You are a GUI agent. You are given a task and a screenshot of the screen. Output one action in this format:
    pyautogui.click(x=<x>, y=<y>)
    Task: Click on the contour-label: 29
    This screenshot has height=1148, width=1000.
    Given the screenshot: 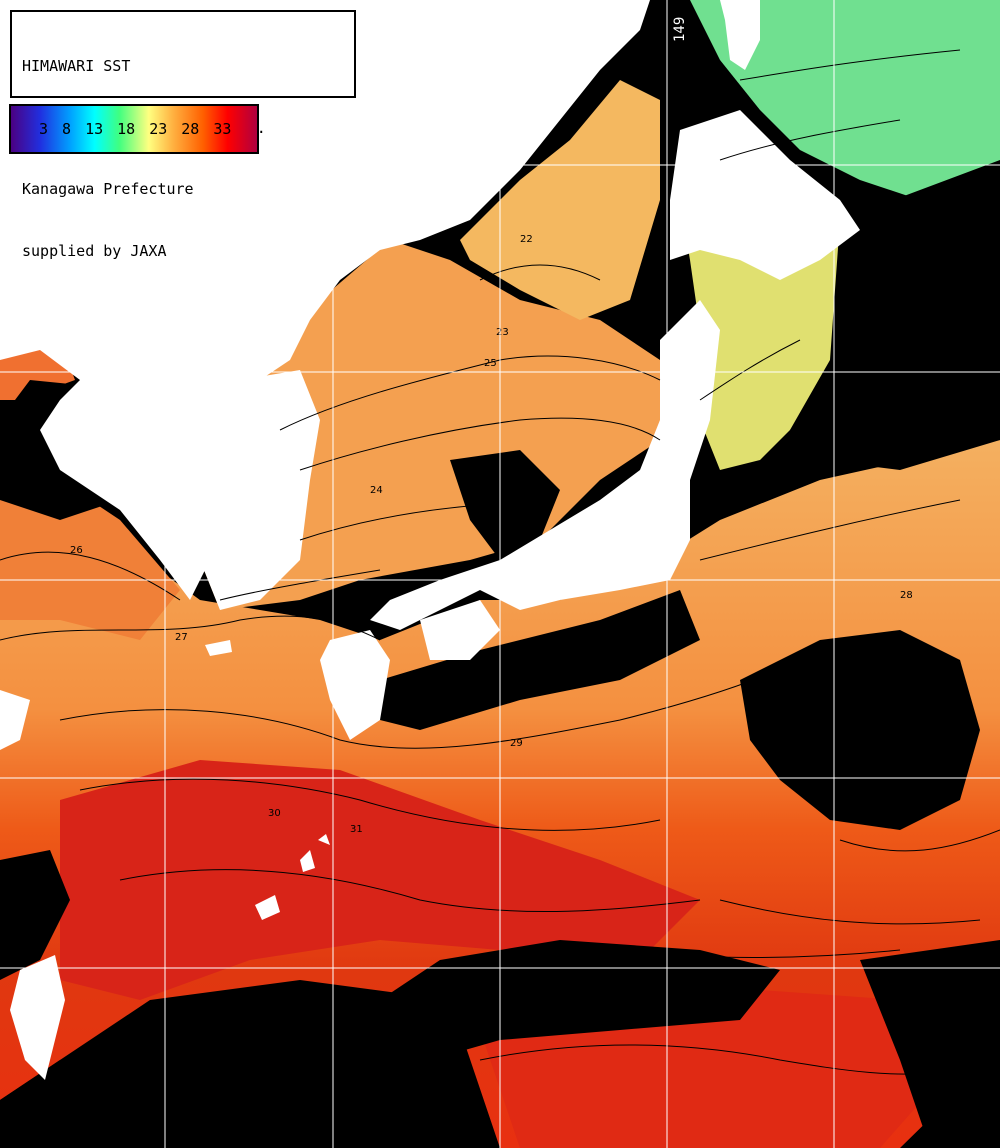 What is the action you would take?
    pyautogui.click(x=516, y=743)
    